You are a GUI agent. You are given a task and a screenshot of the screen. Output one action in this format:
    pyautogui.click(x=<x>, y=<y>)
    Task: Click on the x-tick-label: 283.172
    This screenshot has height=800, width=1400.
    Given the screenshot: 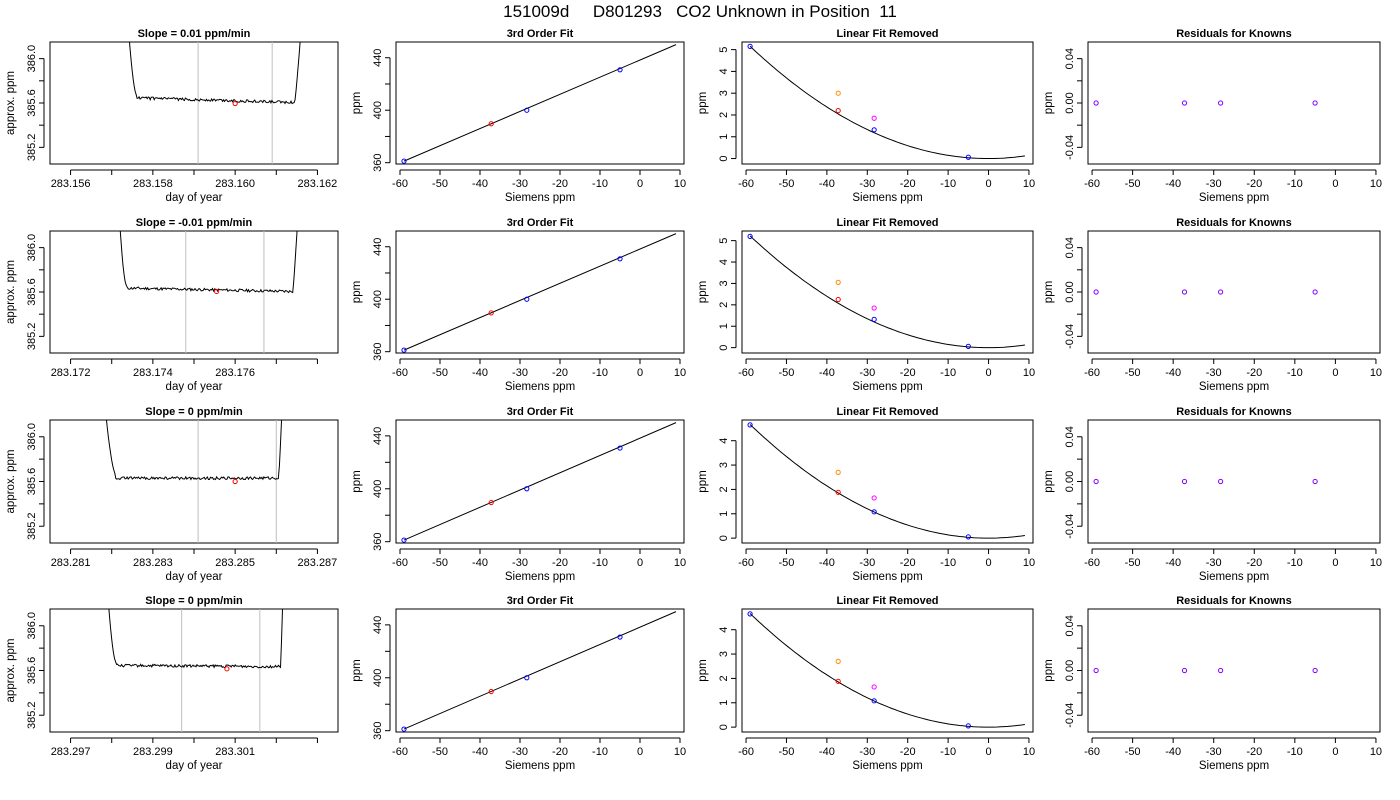 What is the action you would take?
    pyautogui.click(x=71, y=373)
    